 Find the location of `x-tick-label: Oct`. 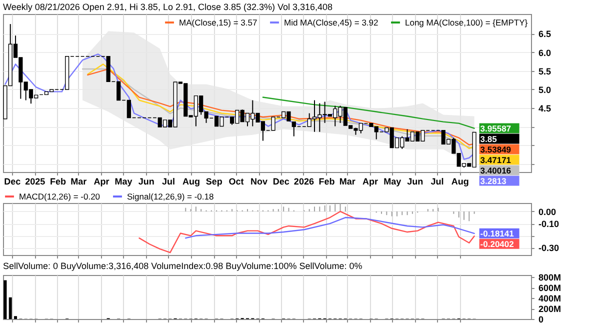

x-tick-label: Oct is located at coordinates (236, 181).